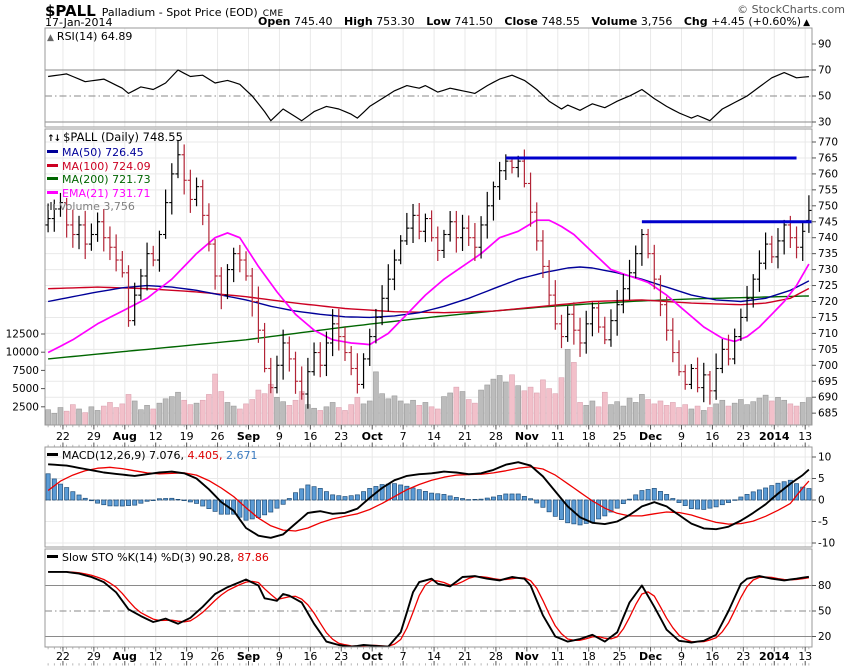  I want to click on macd-legend: MACD(12,26,9) 7.076, 4.405, 2.671, so click(152, 455).